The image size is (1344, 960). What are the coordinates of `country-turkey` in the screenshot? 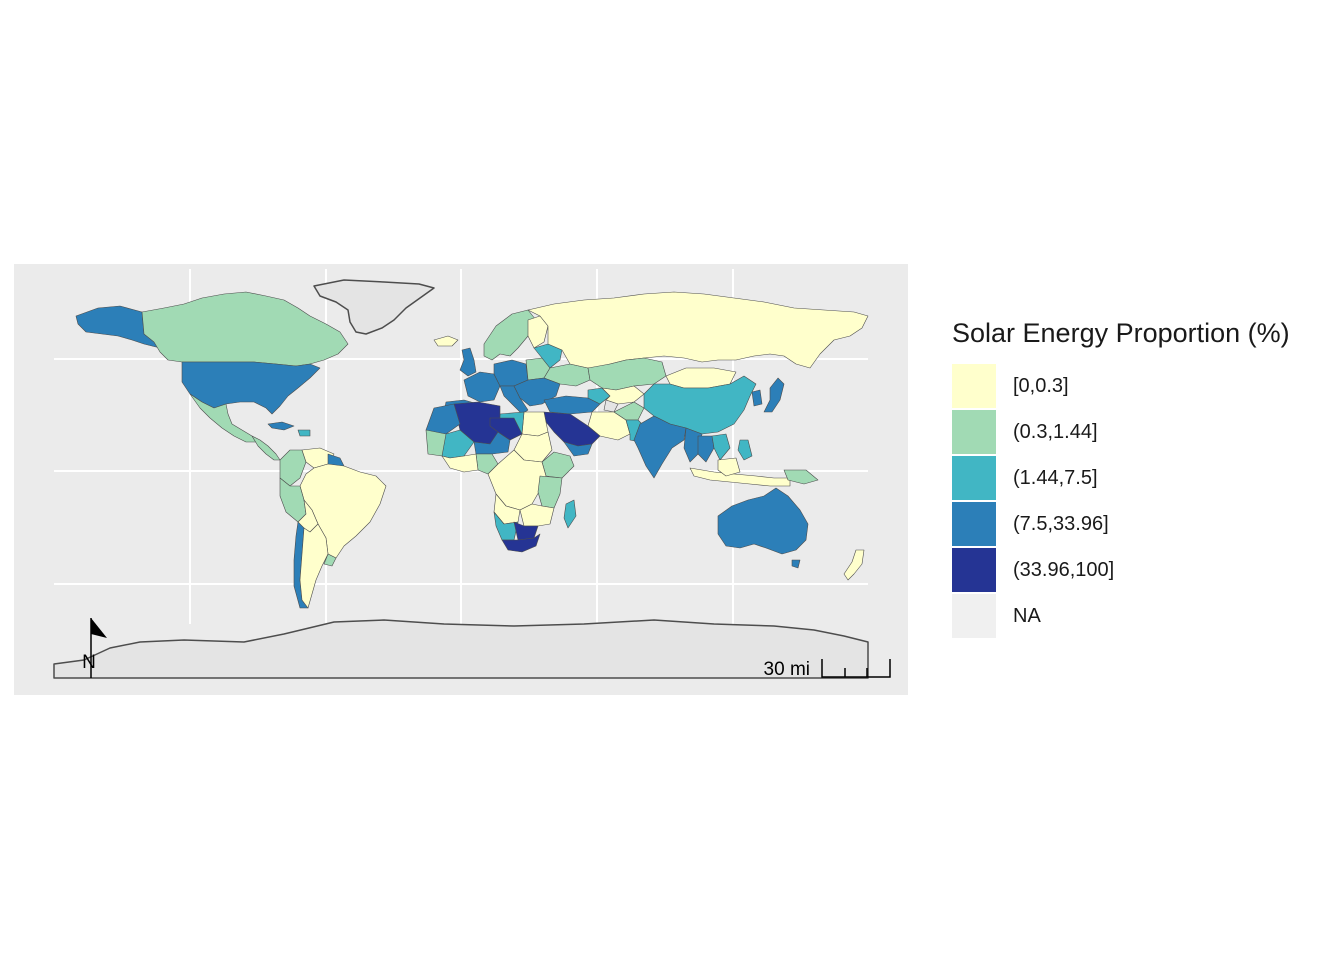 It's located at (572, 405).